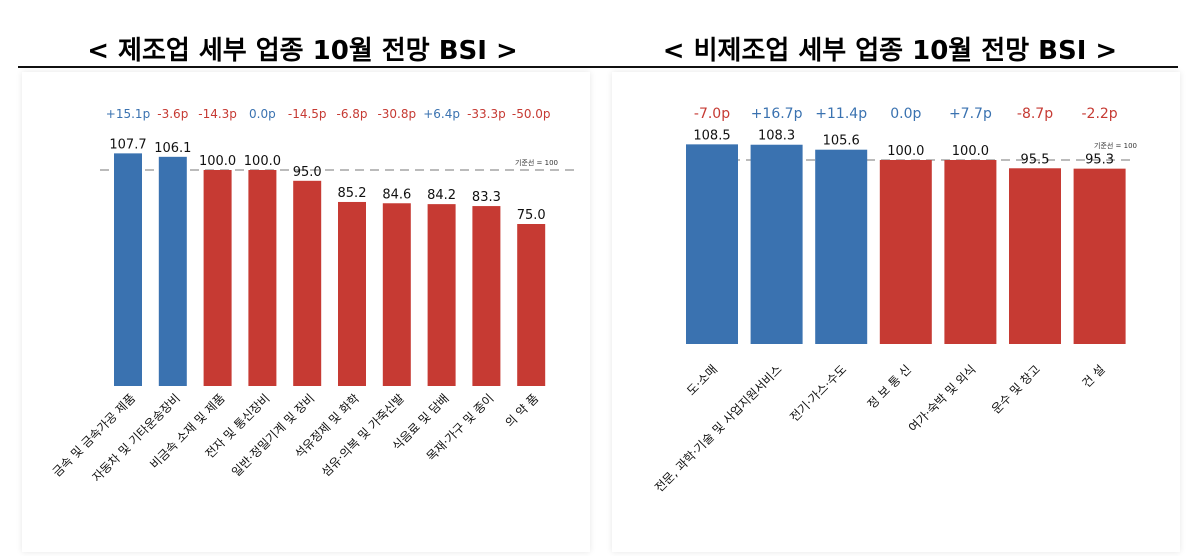  I want to click on category-label: 건 설, so click(1094, 376).